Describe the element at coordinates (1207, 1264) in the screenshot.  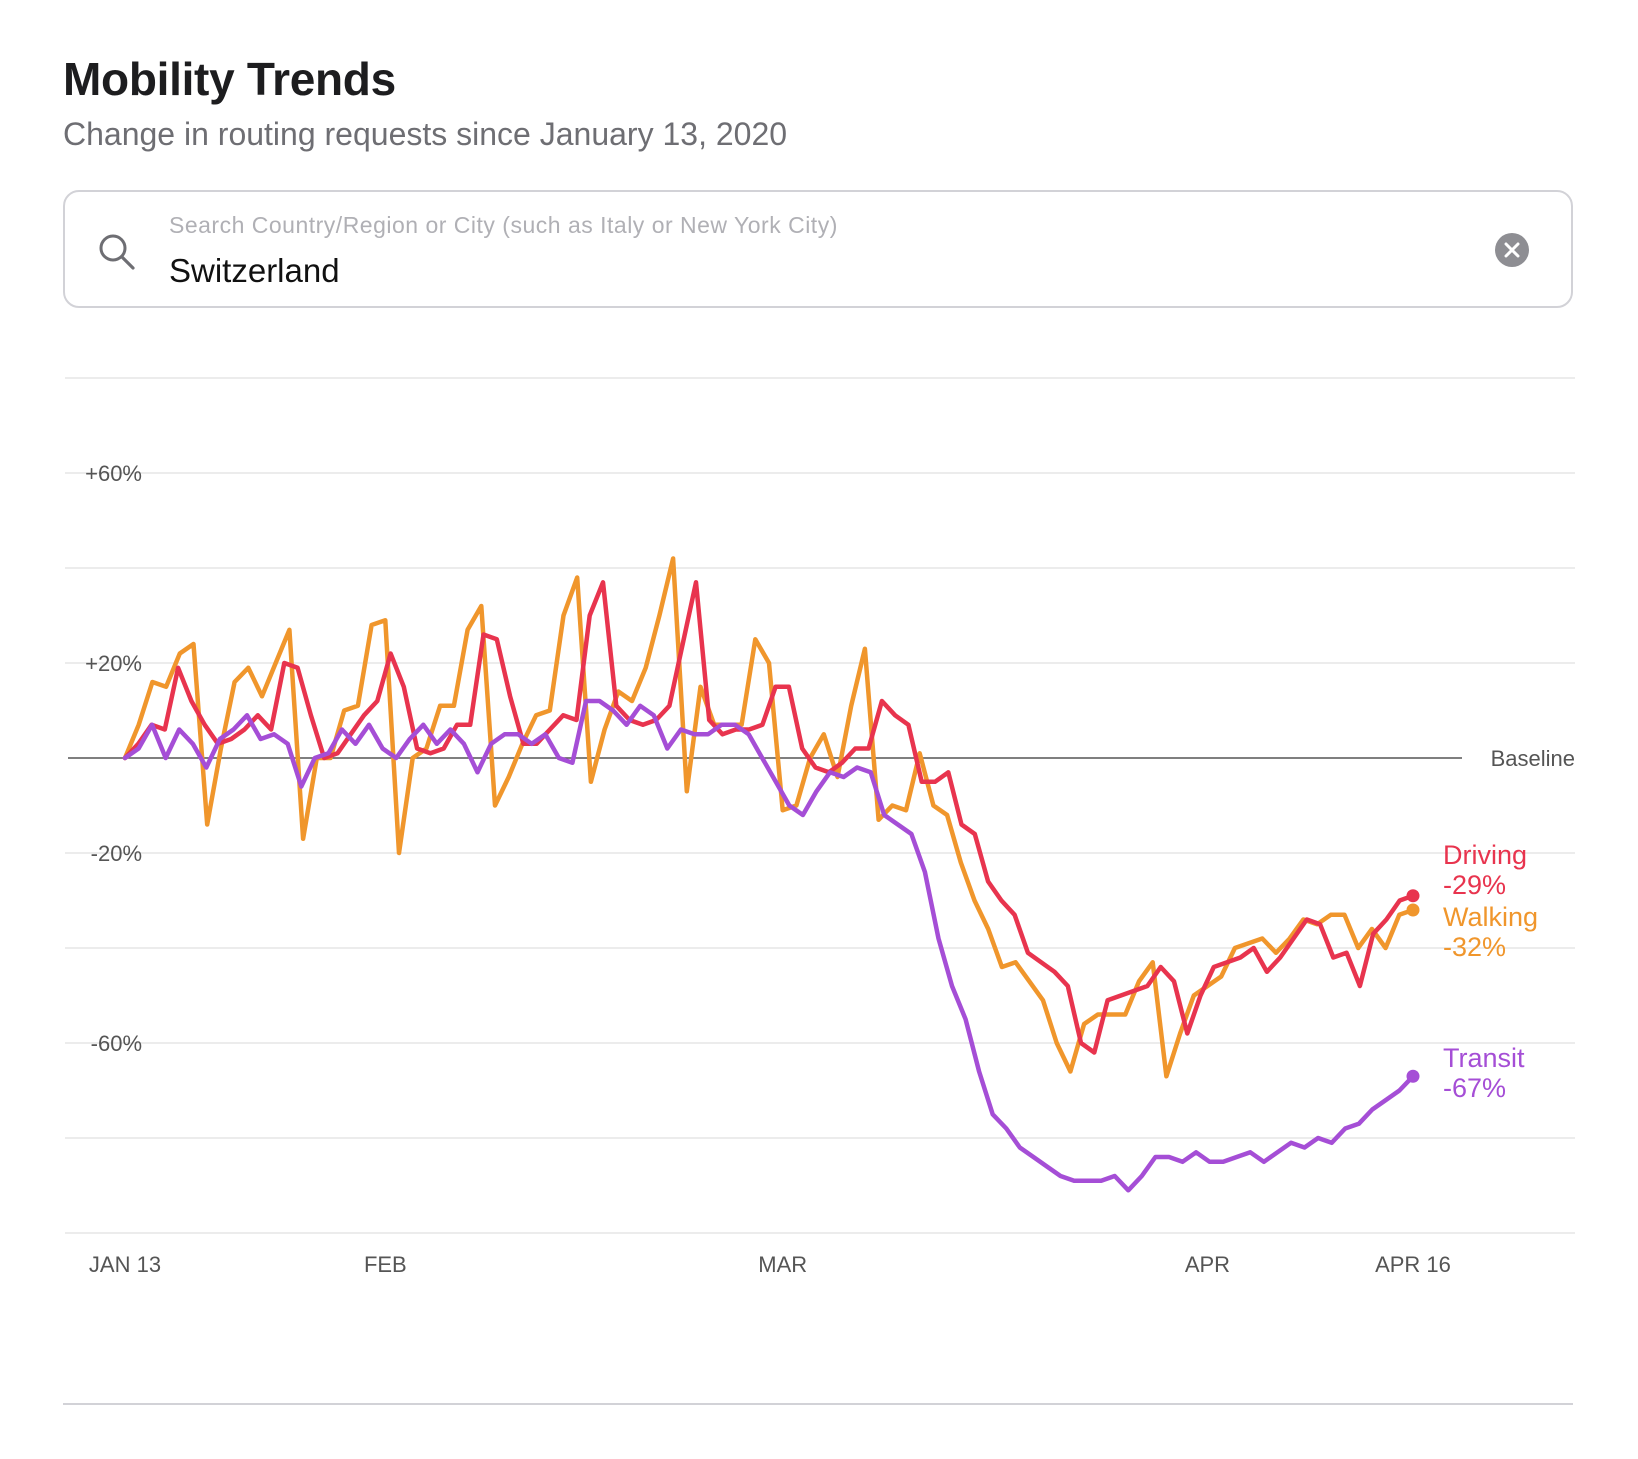
I see `x-tick-label: APR` at that location.